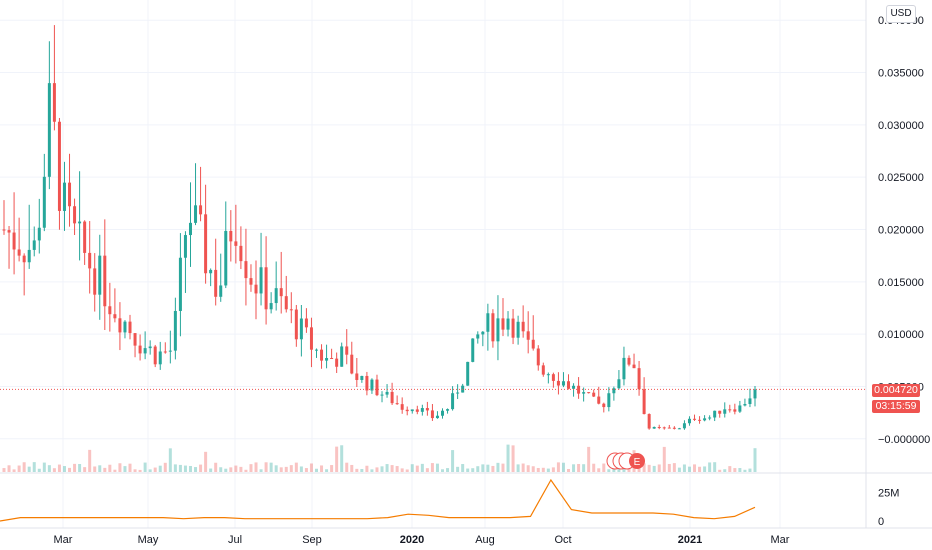  I want to click on indicator-line, so click(378, 500).